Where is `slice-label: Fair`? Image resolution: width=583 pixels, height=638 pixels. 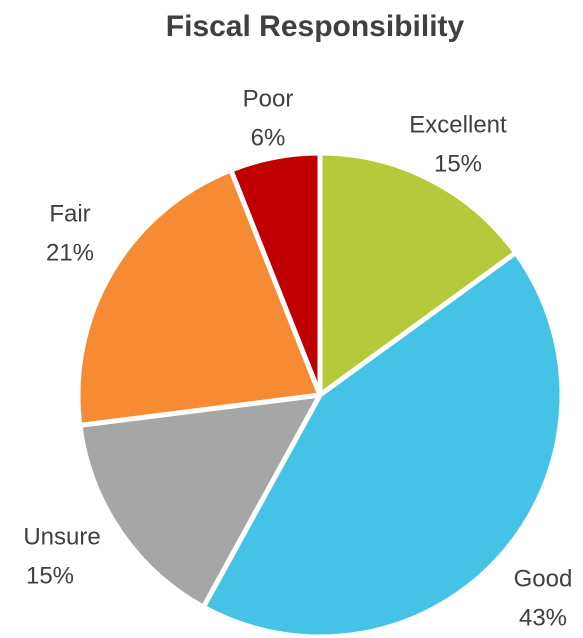
slice-label: Fair is located at coordinates (69, 213).